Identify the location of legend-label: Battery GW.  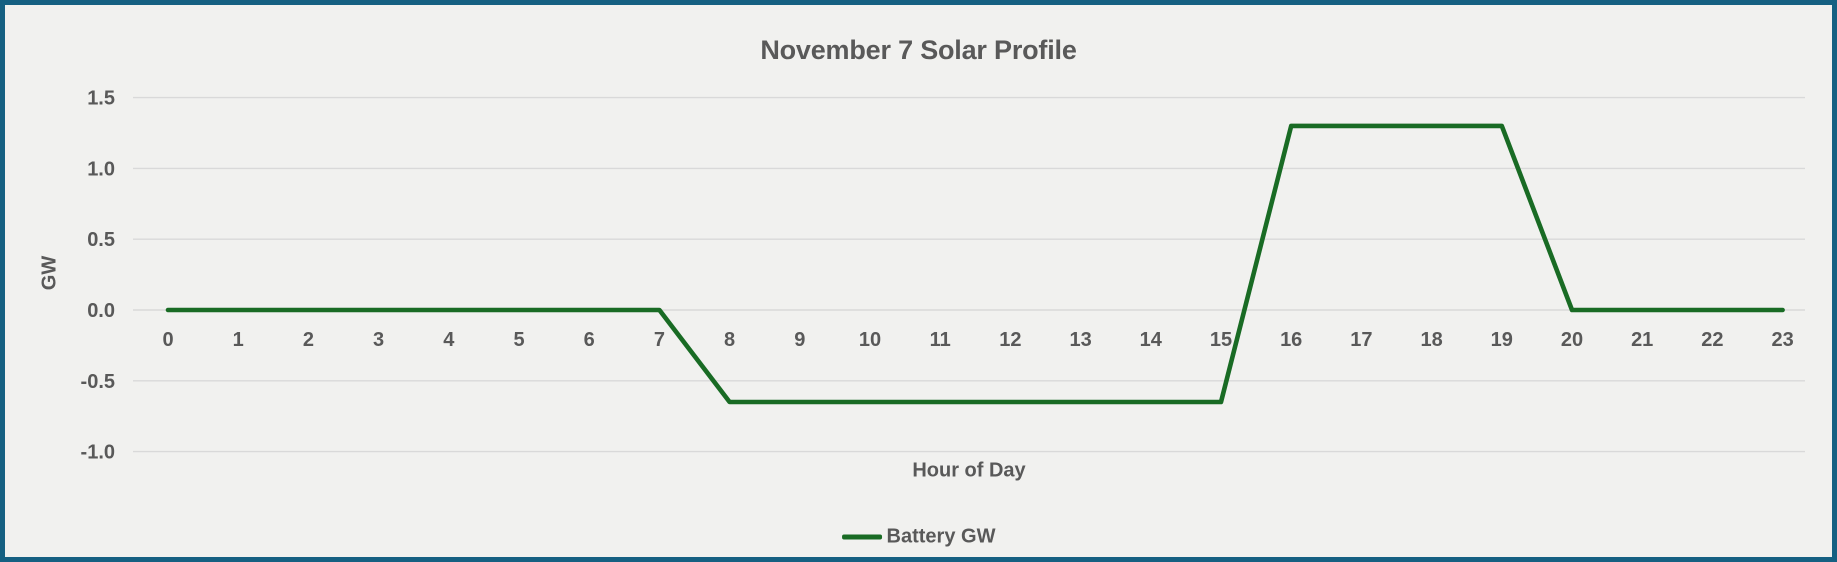
(941, 536).